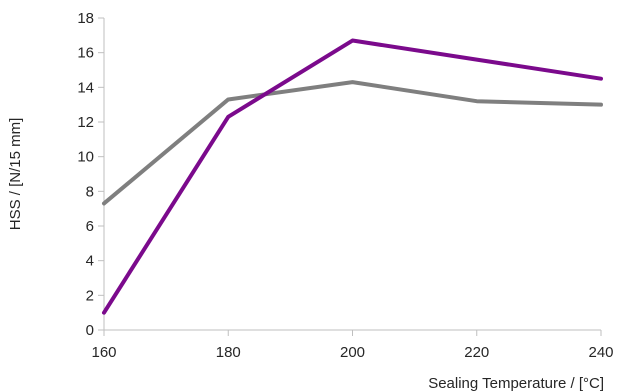 The width and height of the screenshot is (620, 392). Describe the element at coordinates (476, 352) in the screenshot. I see `x-tick-label: 220` at that location.